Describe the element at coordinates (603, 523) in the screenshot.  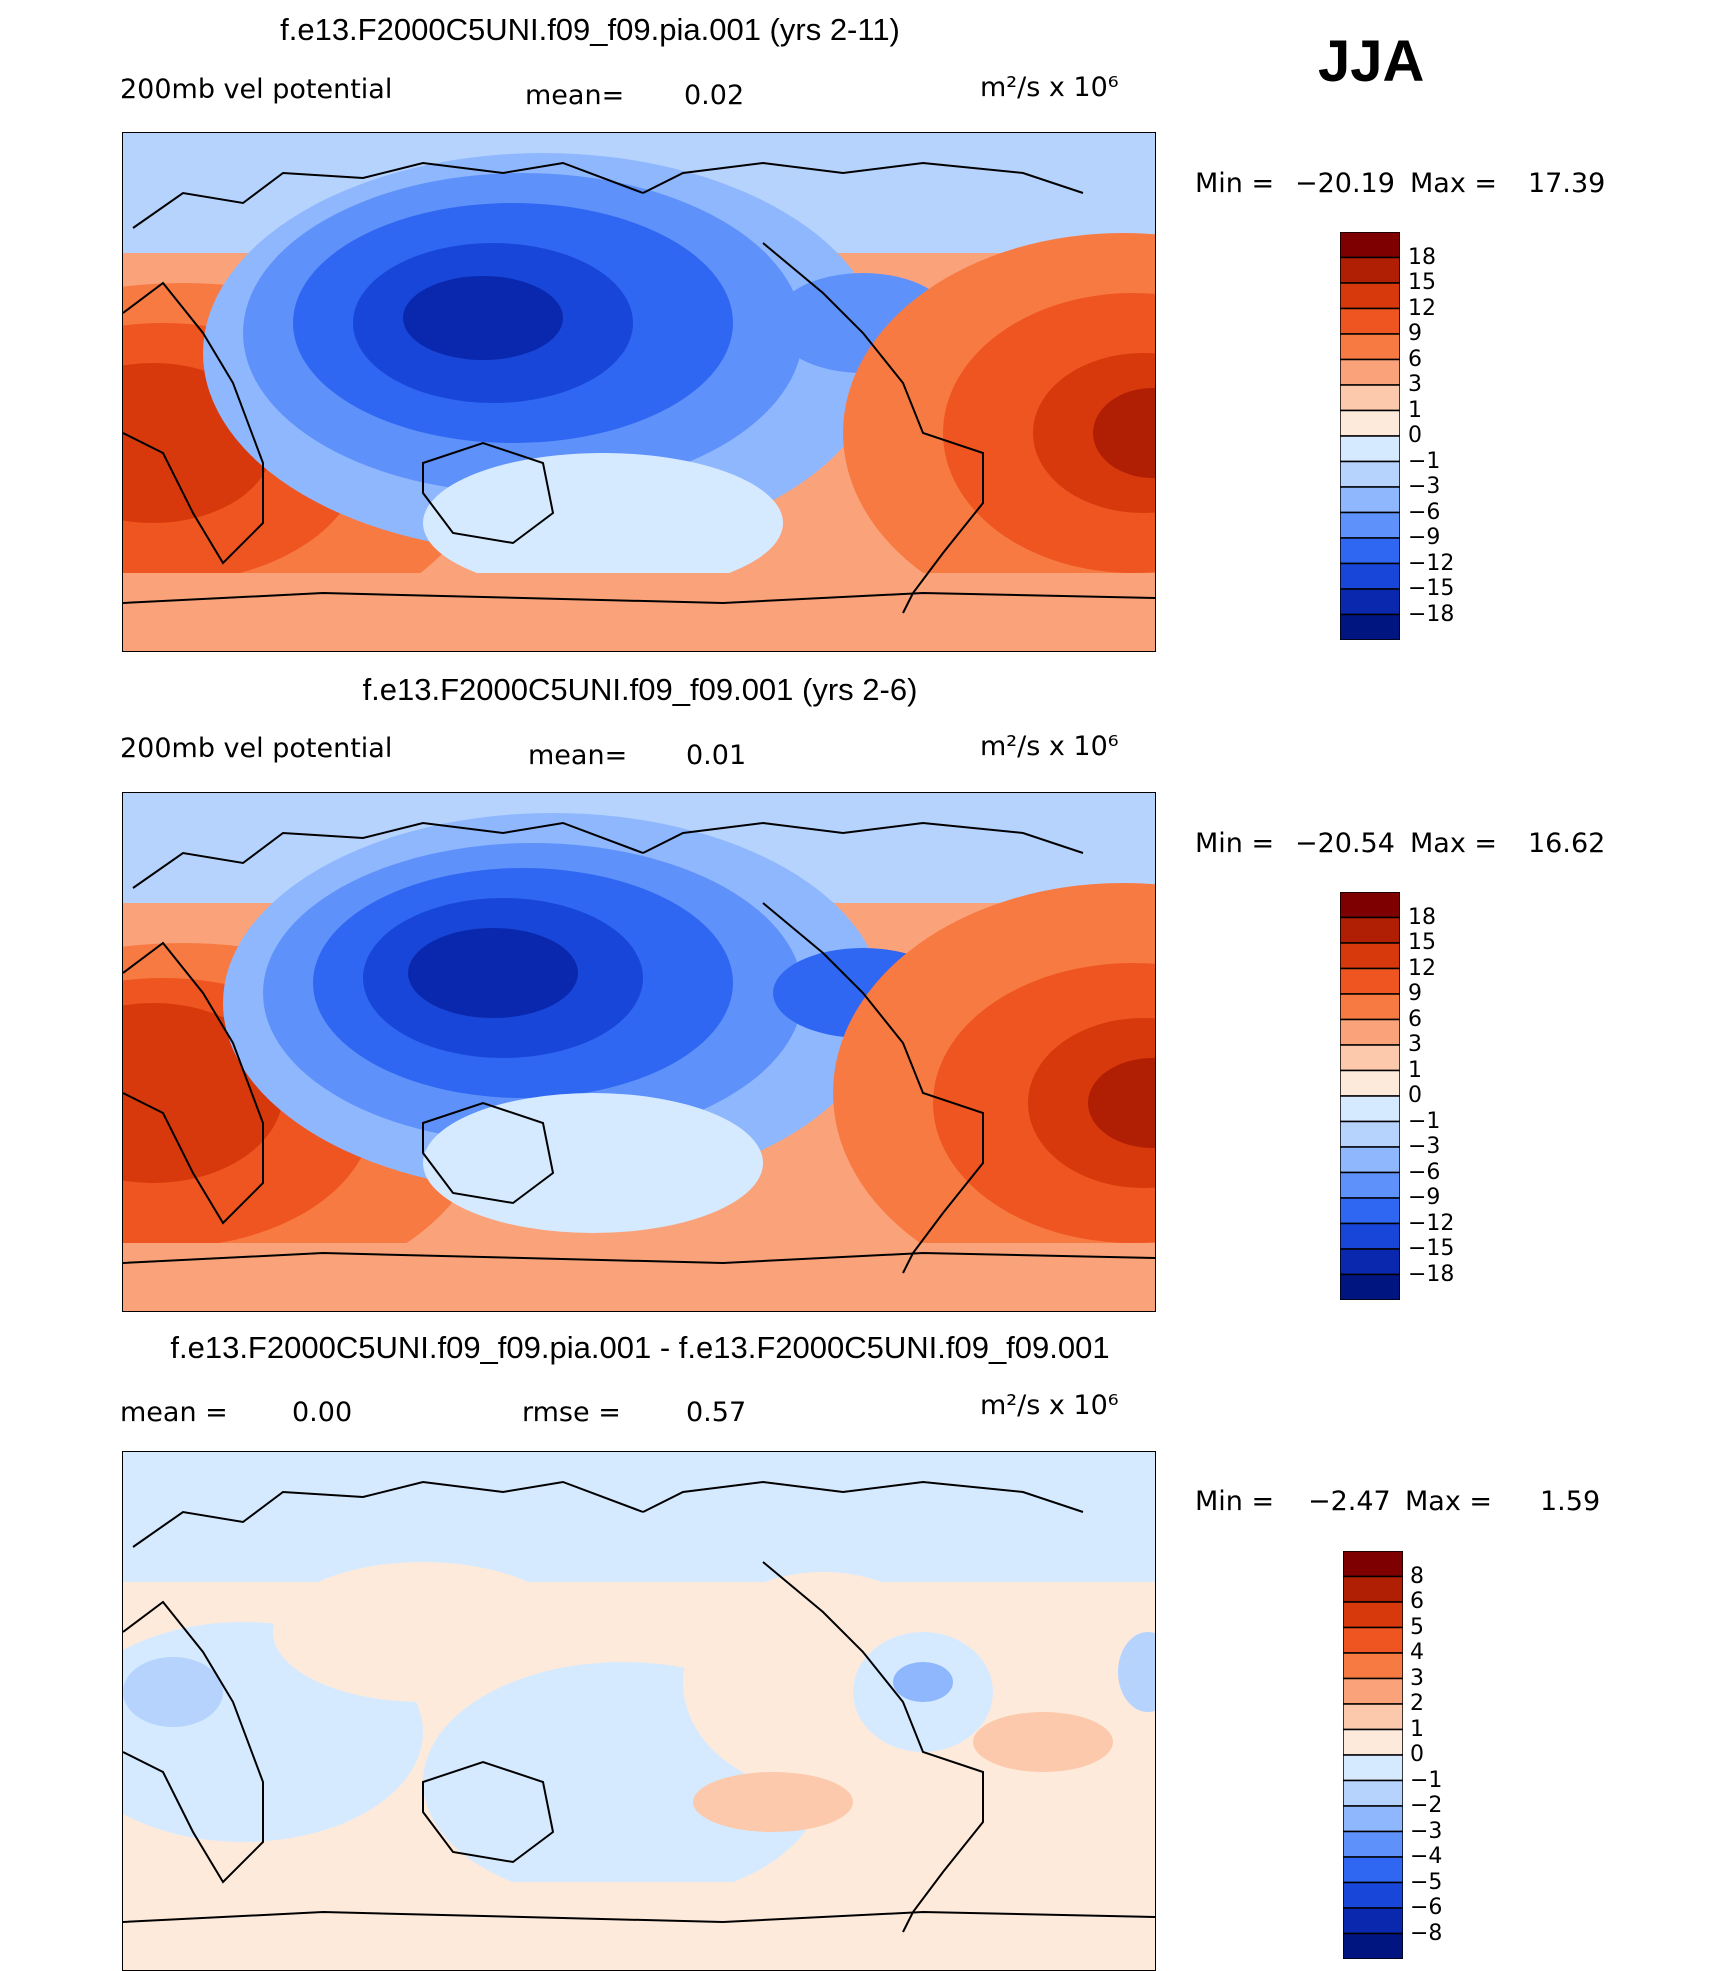
I see `panel-1-sp-light` at that location.